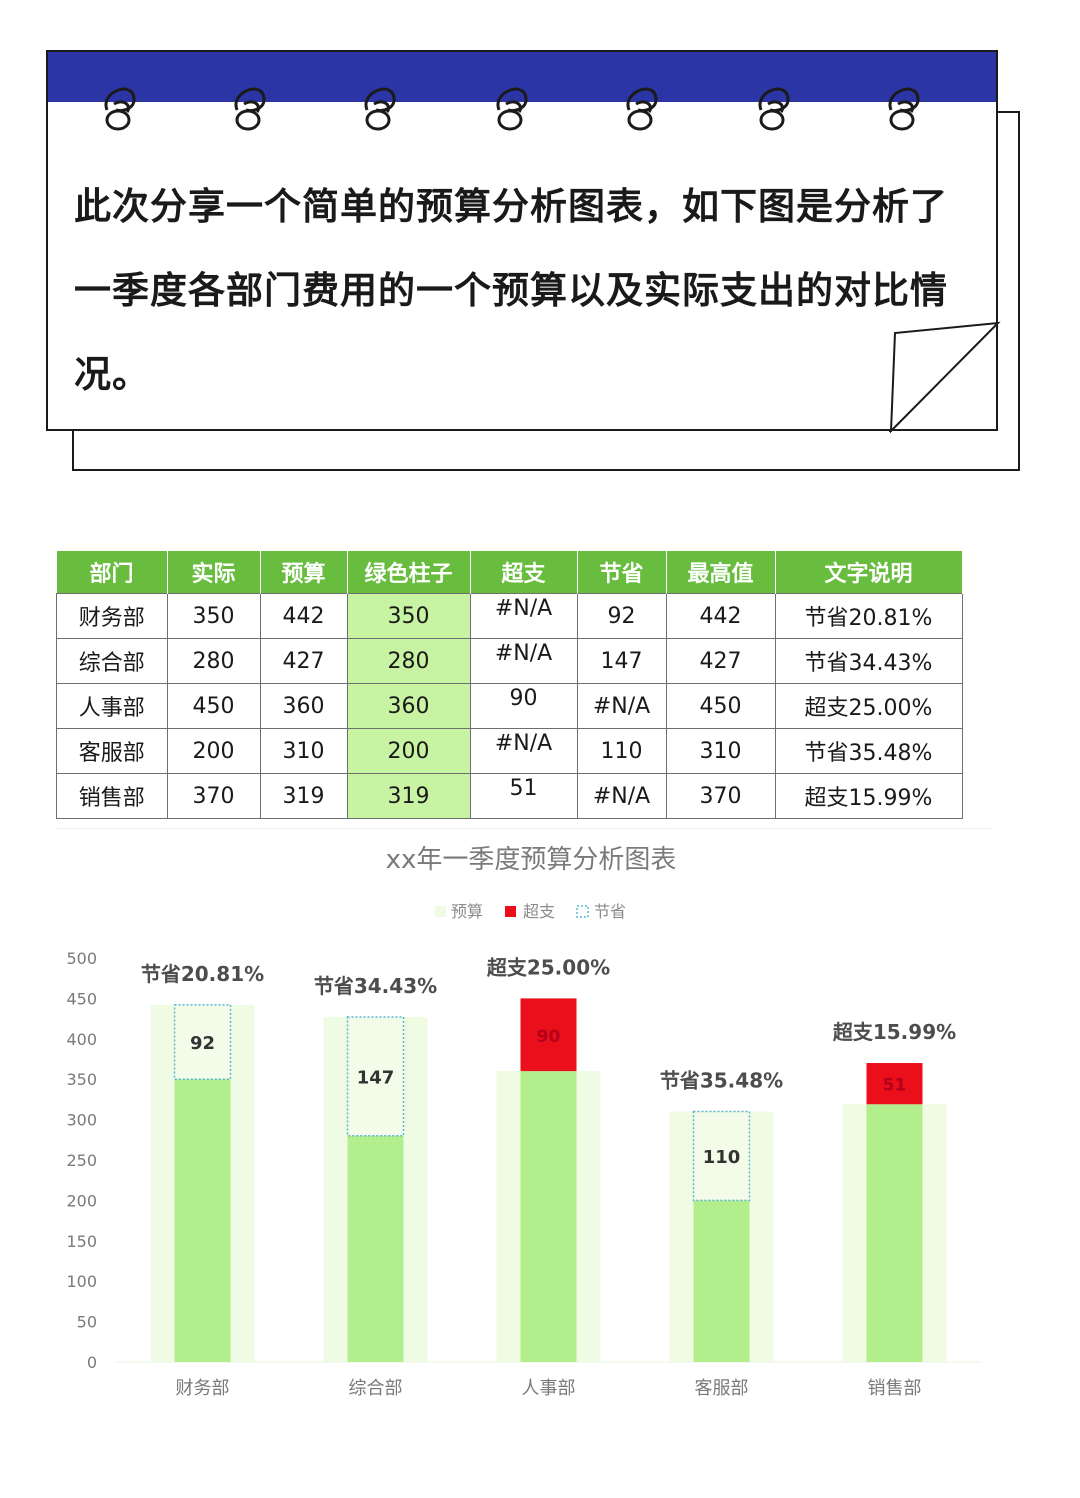  I want to click on column-header: 最高值, so click(721, 572).